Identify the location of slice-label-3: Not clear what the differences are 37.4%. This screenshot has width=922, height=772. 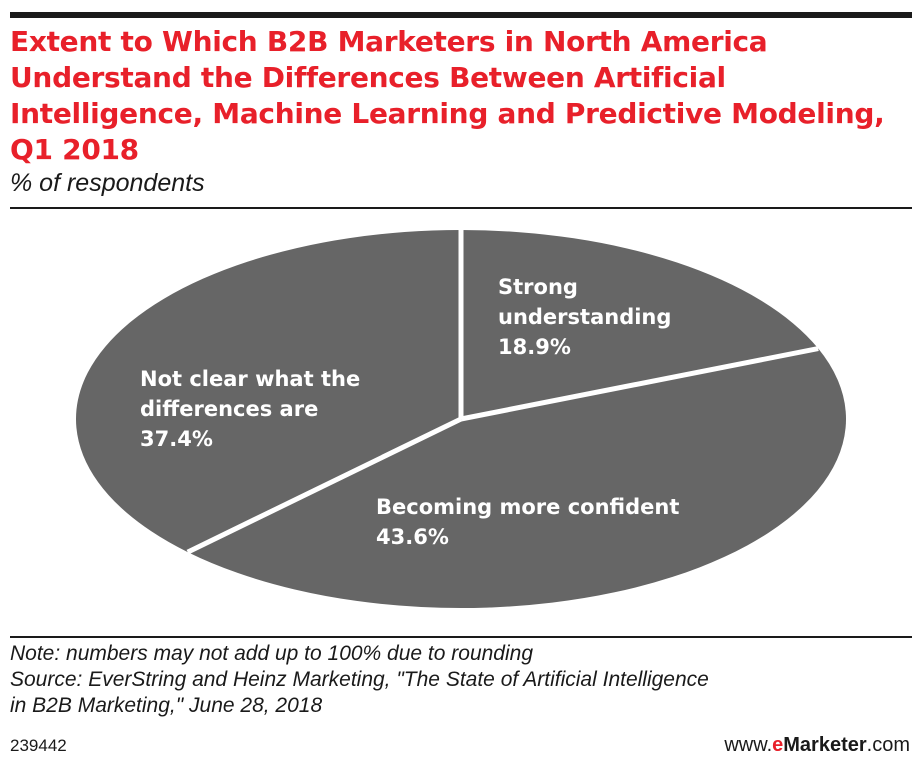
(250, 409).